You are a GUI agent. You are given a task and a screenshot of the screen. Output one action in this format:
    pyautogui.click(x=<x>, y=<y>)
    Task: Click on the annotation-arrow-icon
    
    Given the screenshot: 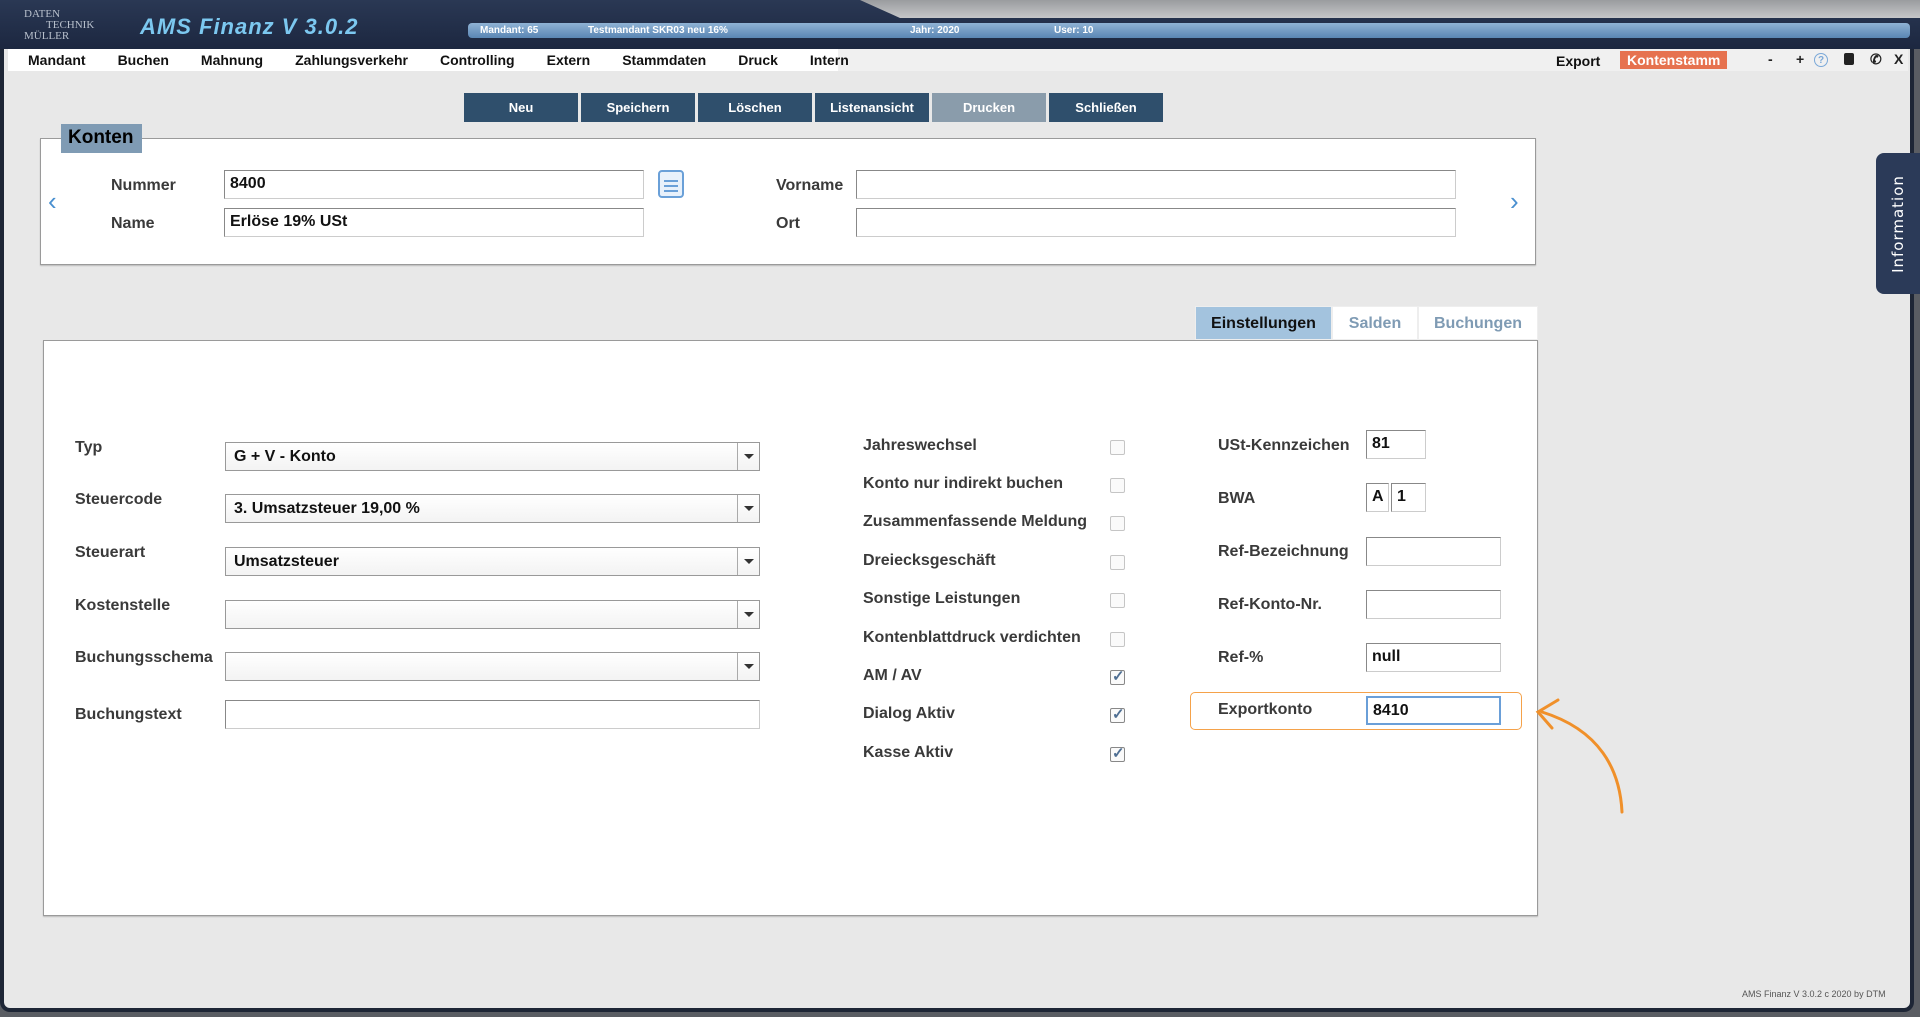 What is the action you would take?
    pyautogui.click(x=1579, y=756)
    